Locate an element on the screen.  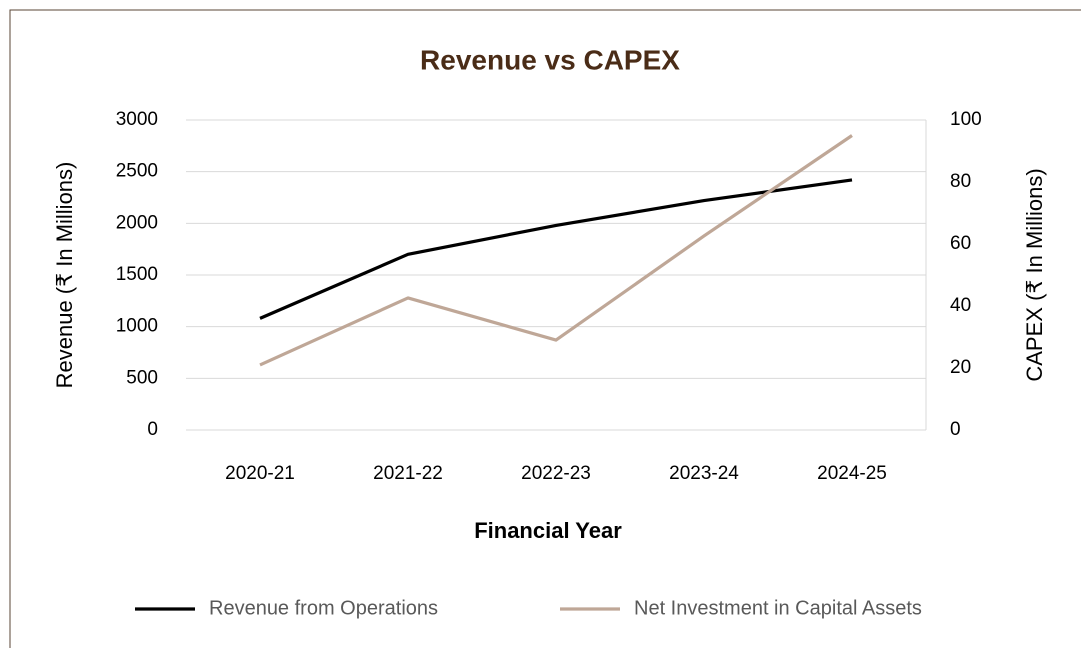
legend-label: Revenue from Operations is located at coordinates (323, 608).